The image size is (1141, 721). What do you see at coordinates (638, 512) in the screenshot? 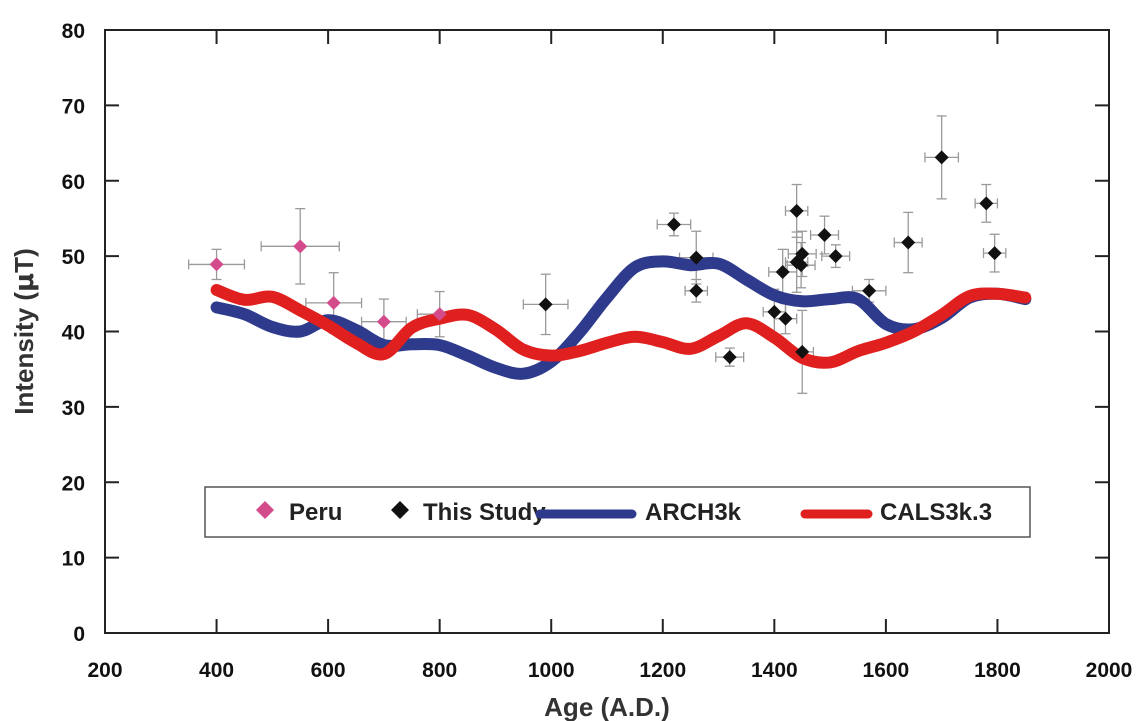
I see `legend-item-arch3k: ARCH3k` at bounding box center [638, 512].